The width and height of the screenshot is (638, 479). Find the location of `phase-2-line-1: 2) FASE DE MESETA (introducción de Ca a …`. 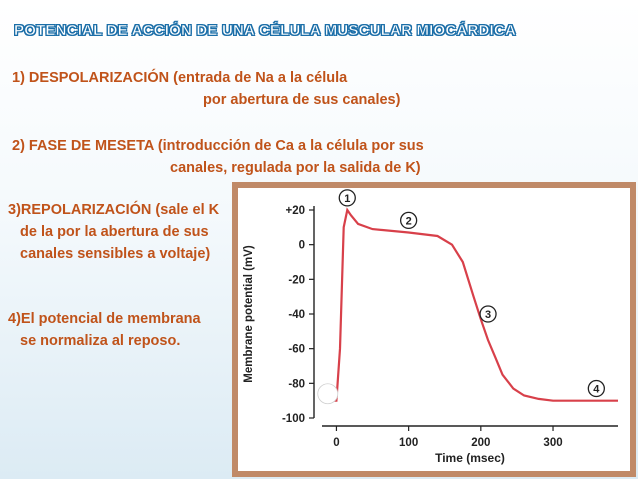

phase-2-line-1: 2) FASE DE MESETA (introducción de Ca a … is located at coordinates (218, 146).